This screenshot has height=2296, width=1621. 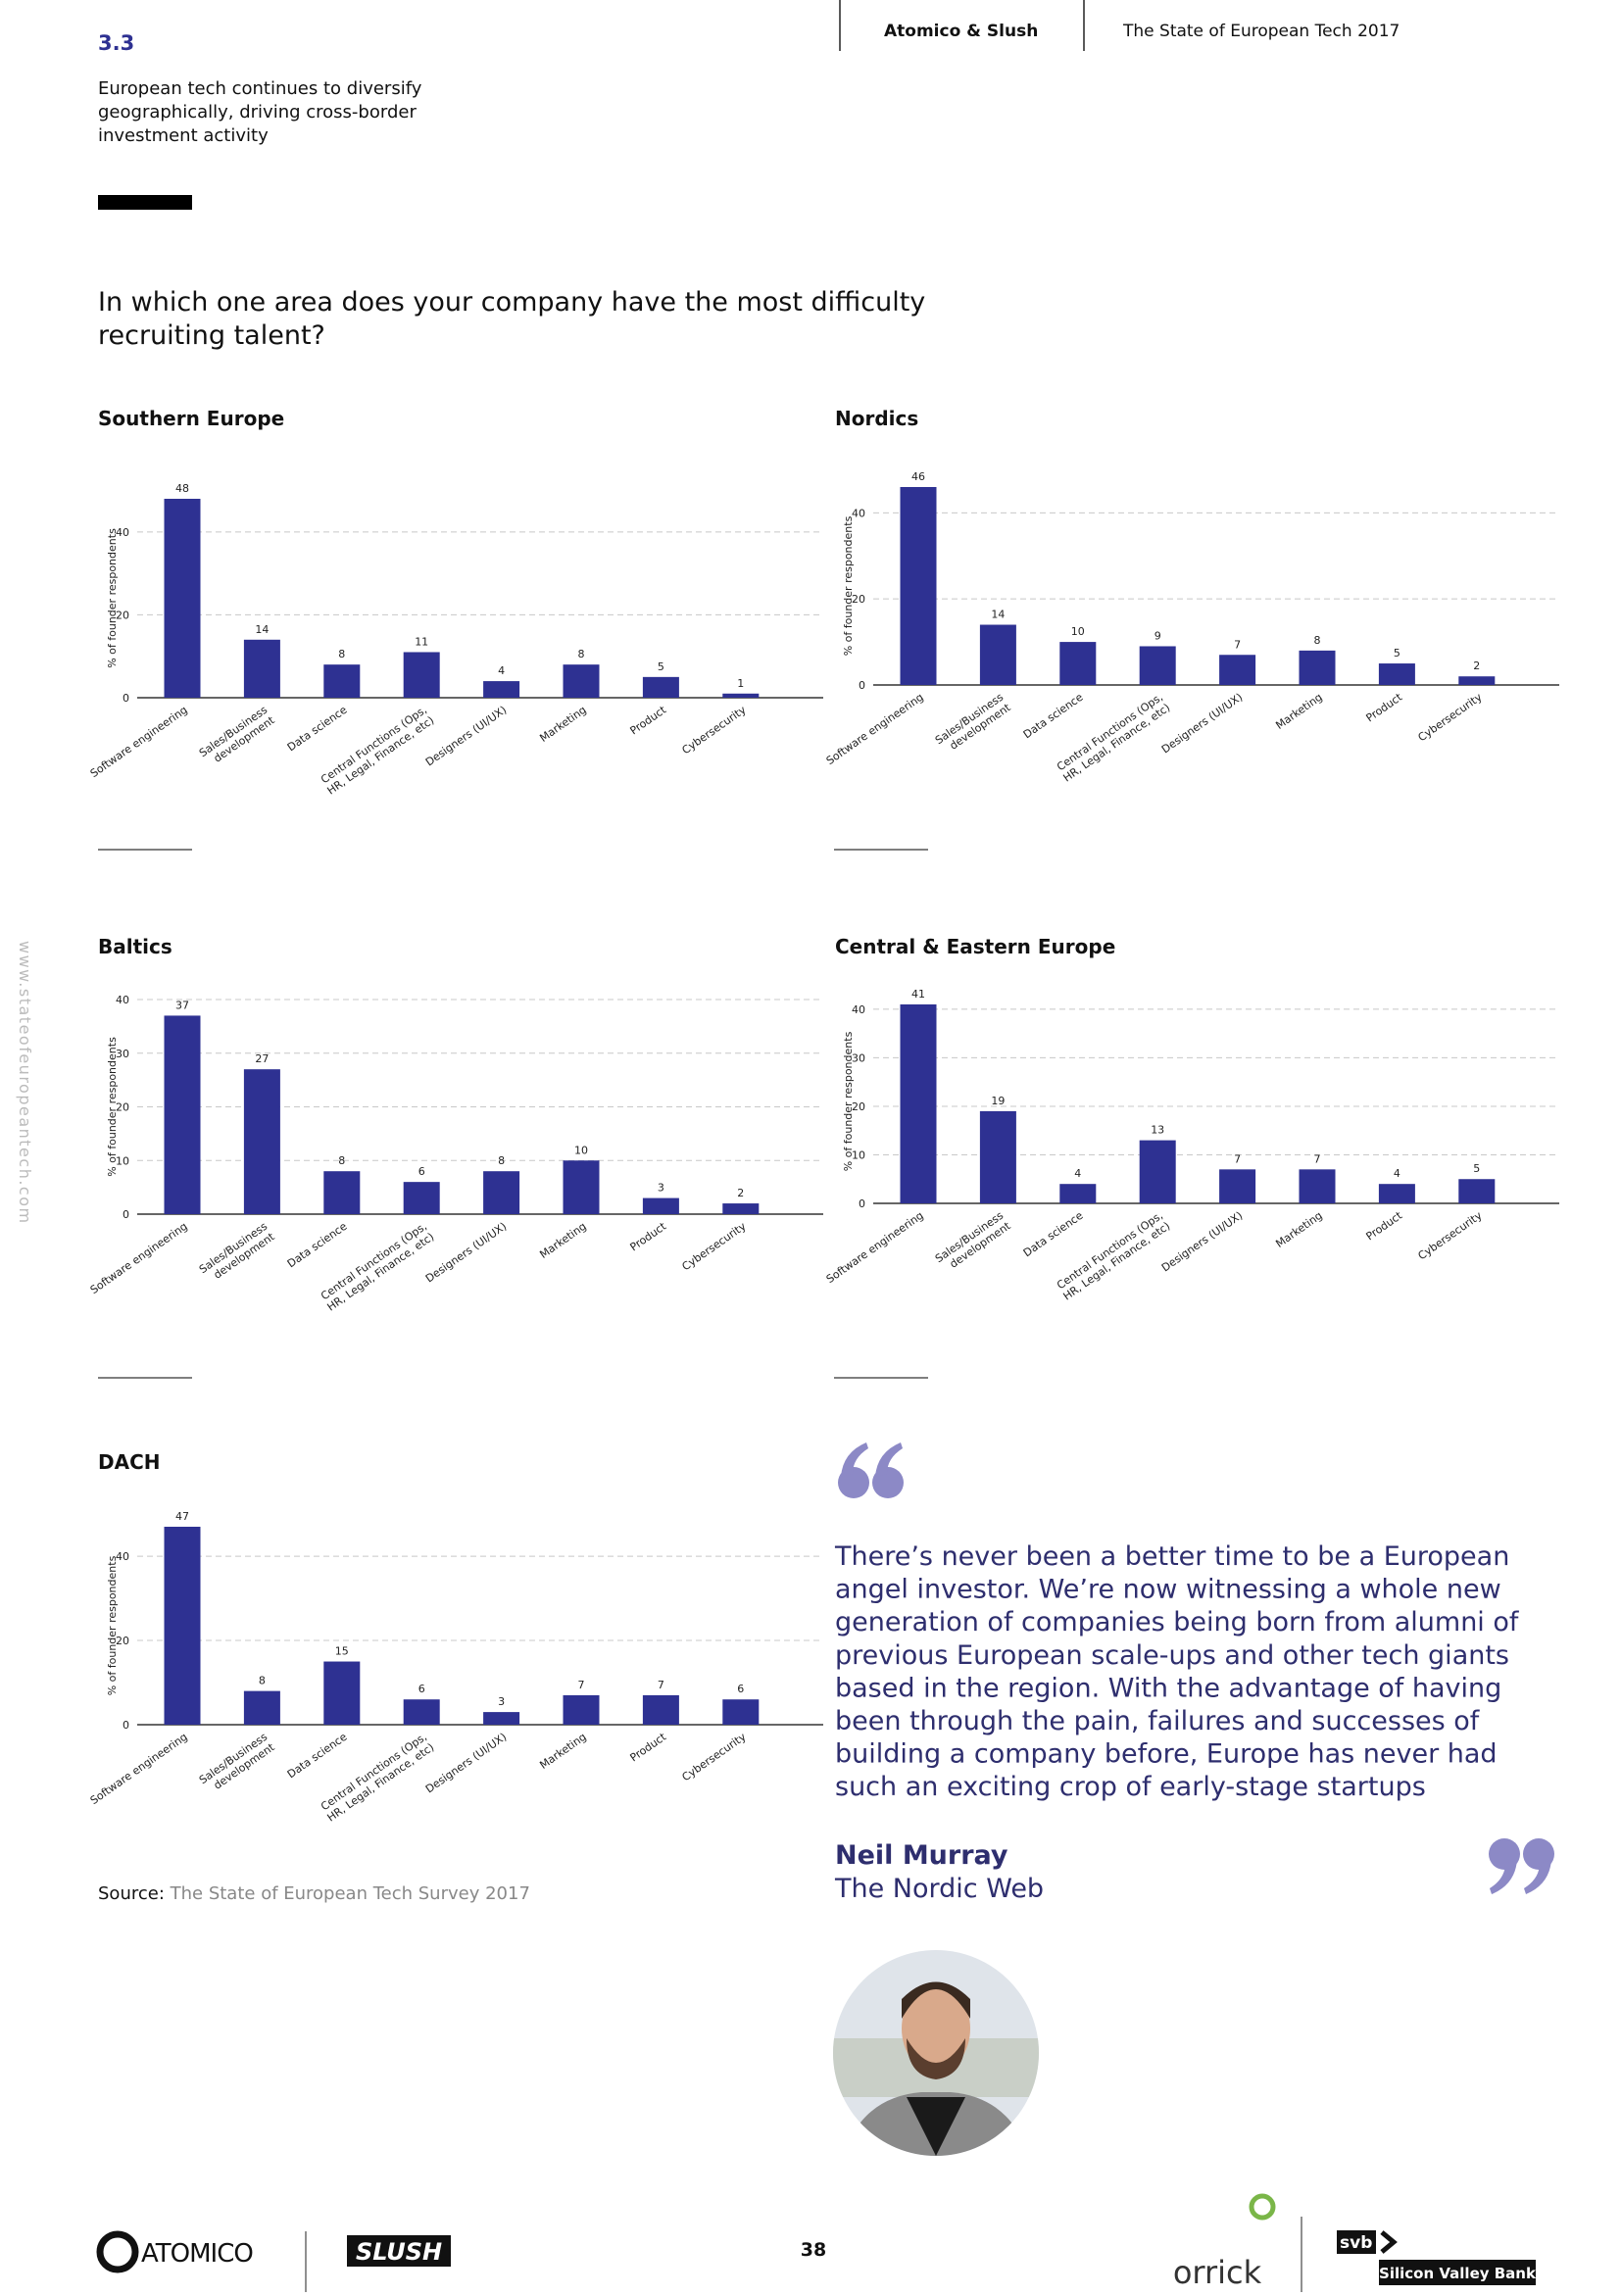 I want to click on subtitle: investment activity, so click(x=183, y=135).